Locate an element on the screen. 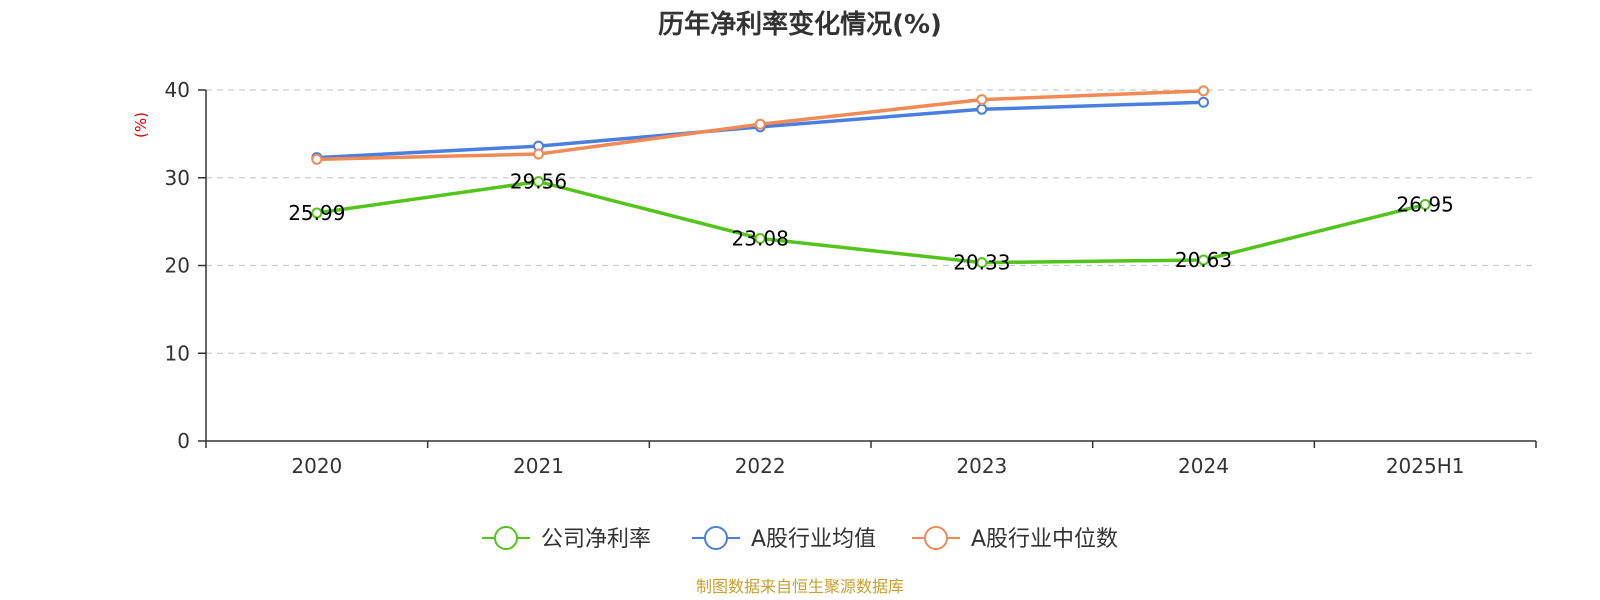 This screenshot has width=1600, height=600. legend-label: A股行业均值 is located at coordinates (813, 539).